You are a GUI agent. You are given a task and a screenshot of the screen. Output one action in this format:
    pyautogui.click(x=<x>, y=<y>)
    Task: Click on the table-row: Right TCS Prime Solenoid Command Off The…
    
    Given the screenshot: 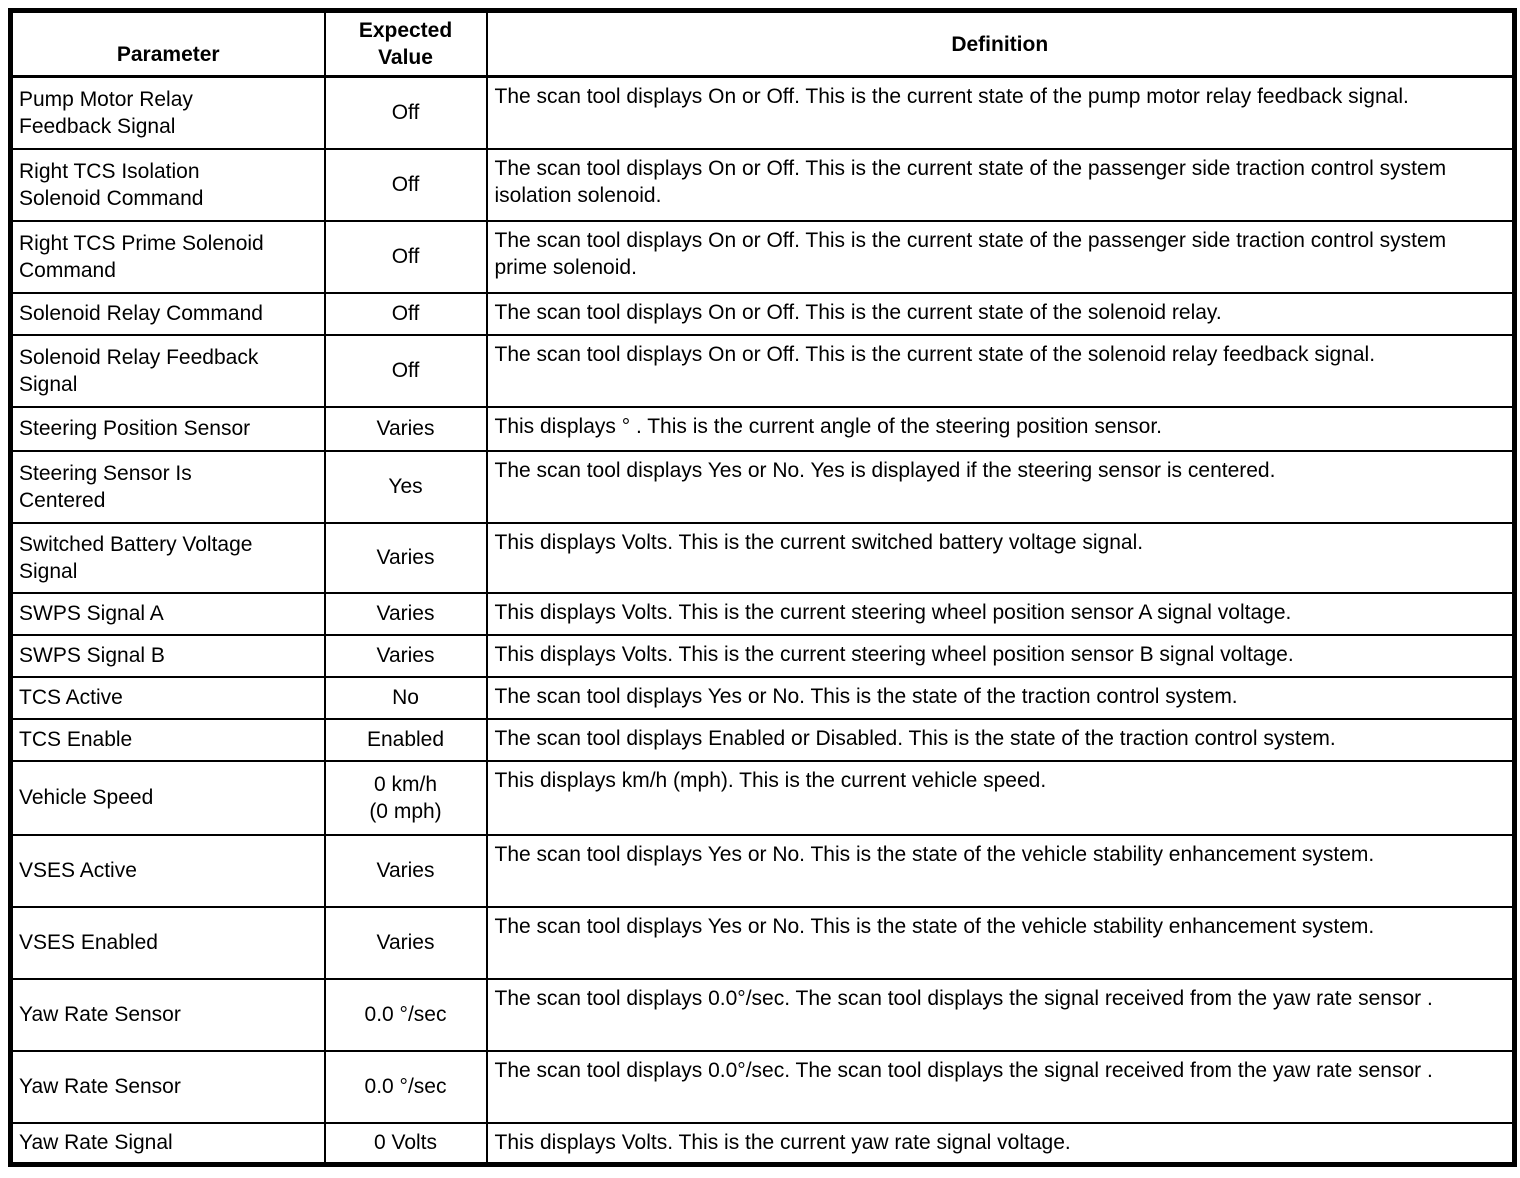 What is the action you would take?
    pyautogui.click(x=762, y=256)
    